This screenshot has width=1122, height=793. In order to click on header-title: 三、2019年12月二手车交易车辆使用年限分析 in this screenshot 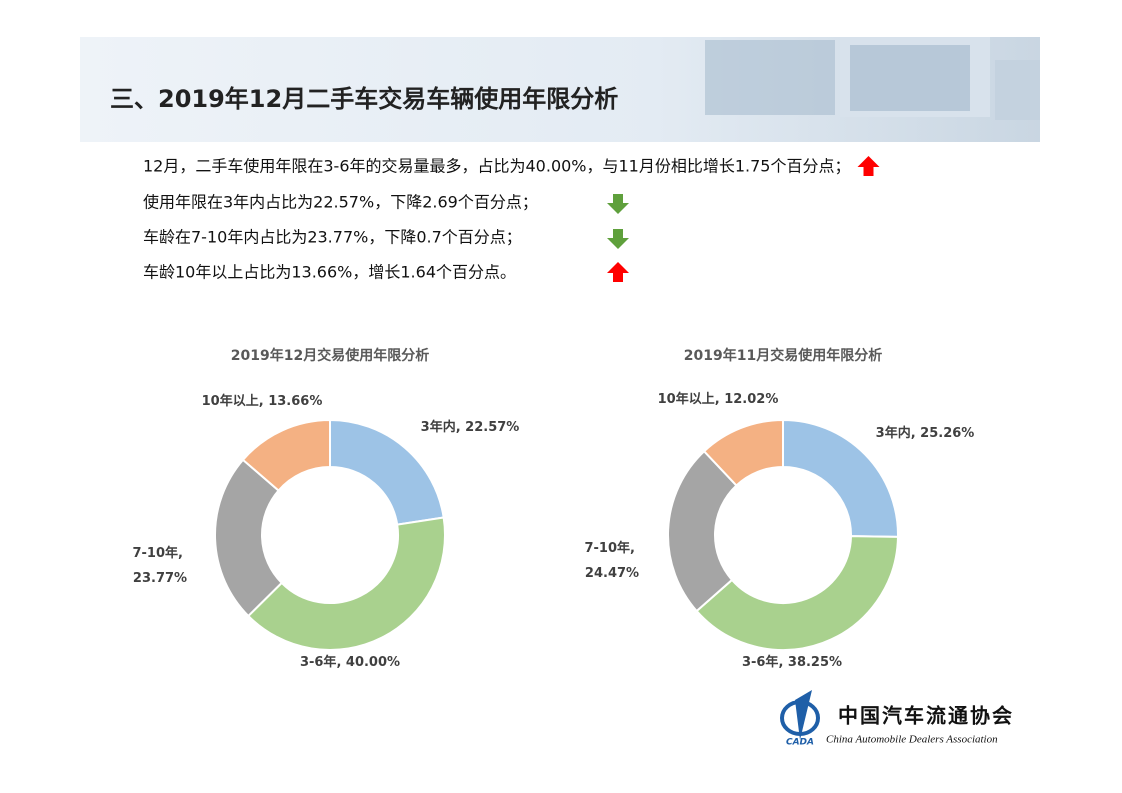, I will do `click(364, 99)`.